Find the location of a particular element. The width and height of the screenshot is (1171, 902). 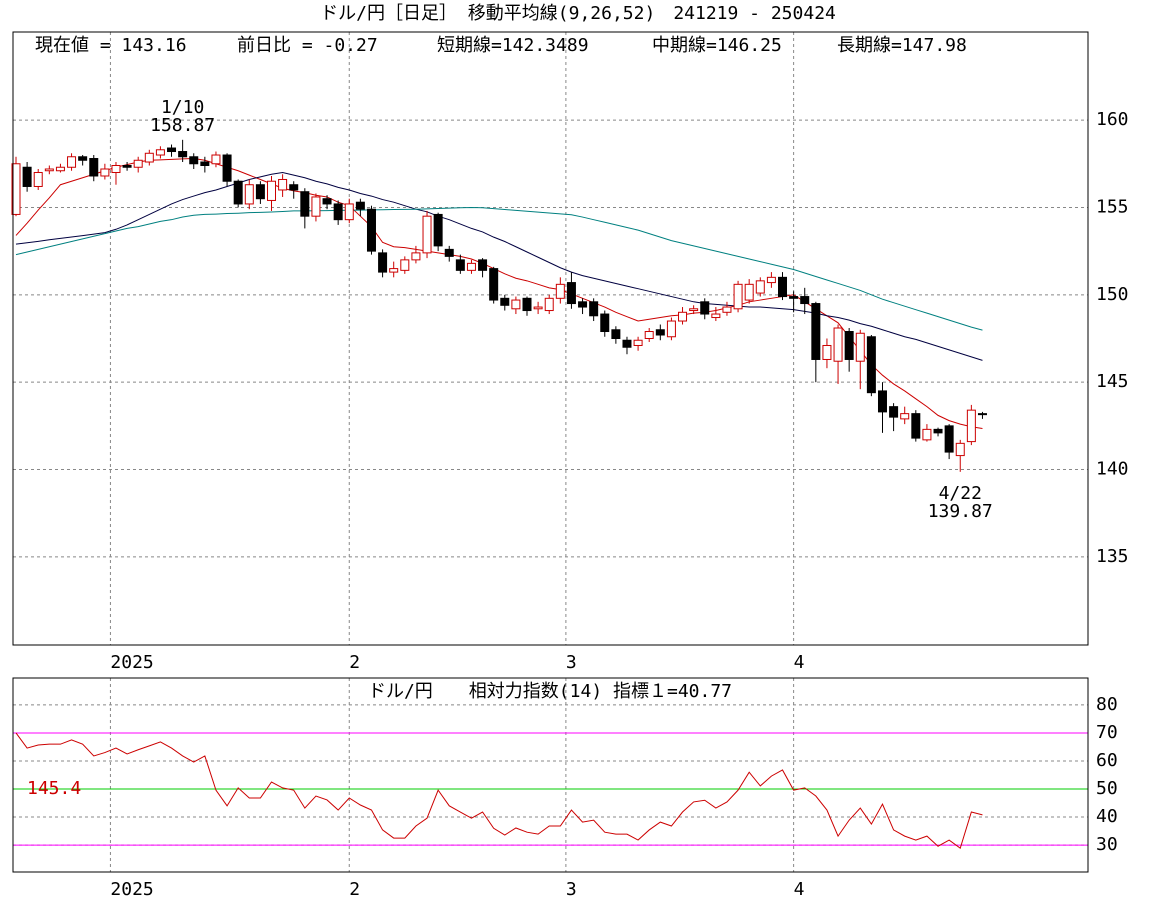

y-tick-label: 30 is located at coordinates (1107, 844).